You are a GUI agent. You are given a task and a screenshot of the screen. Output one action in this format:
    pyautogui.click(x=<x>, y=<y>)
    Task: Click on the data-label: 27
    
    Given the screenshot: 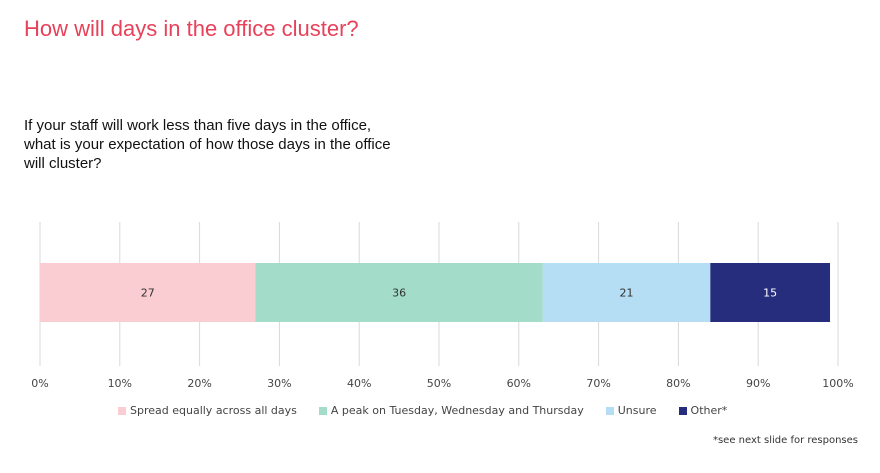 What is the action you would take?
    pyautogui.click(x=148, y=293)
    